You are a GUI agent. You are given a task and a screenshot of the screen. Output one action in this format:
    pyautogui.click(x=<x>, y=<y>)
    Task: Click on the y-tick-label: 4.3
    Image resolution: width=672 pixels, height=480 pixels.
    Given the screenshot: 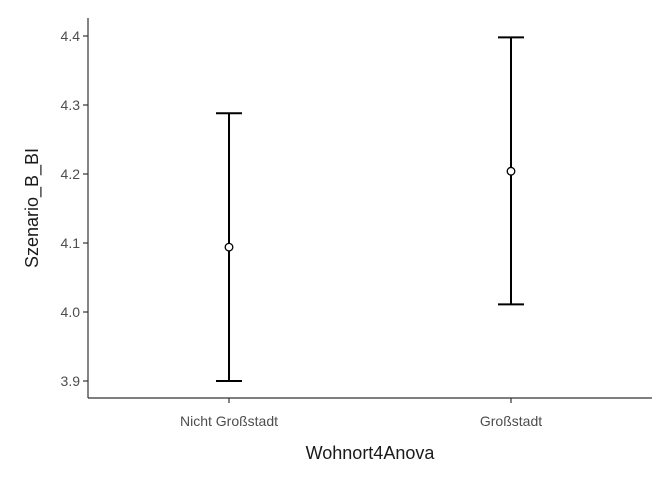 What is the action you would take?
    pyautogui.click(x=71, y=105)
    